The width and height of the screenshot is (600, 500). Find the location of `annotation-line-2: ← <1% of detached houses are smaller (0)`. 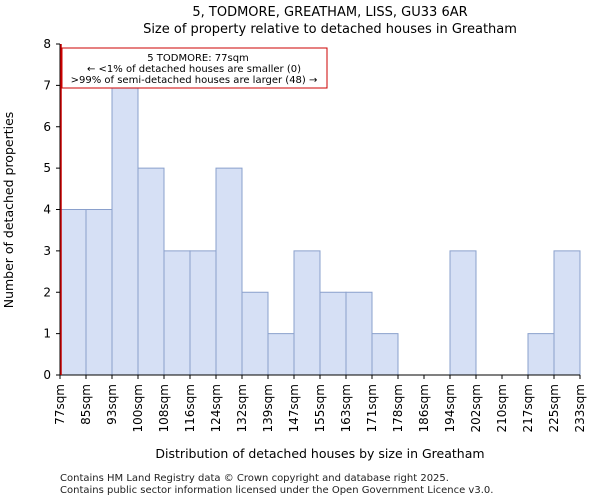

annotation-line-2: ← <1% of detached houses are smaller (0) is located at coordinates (194, 69).